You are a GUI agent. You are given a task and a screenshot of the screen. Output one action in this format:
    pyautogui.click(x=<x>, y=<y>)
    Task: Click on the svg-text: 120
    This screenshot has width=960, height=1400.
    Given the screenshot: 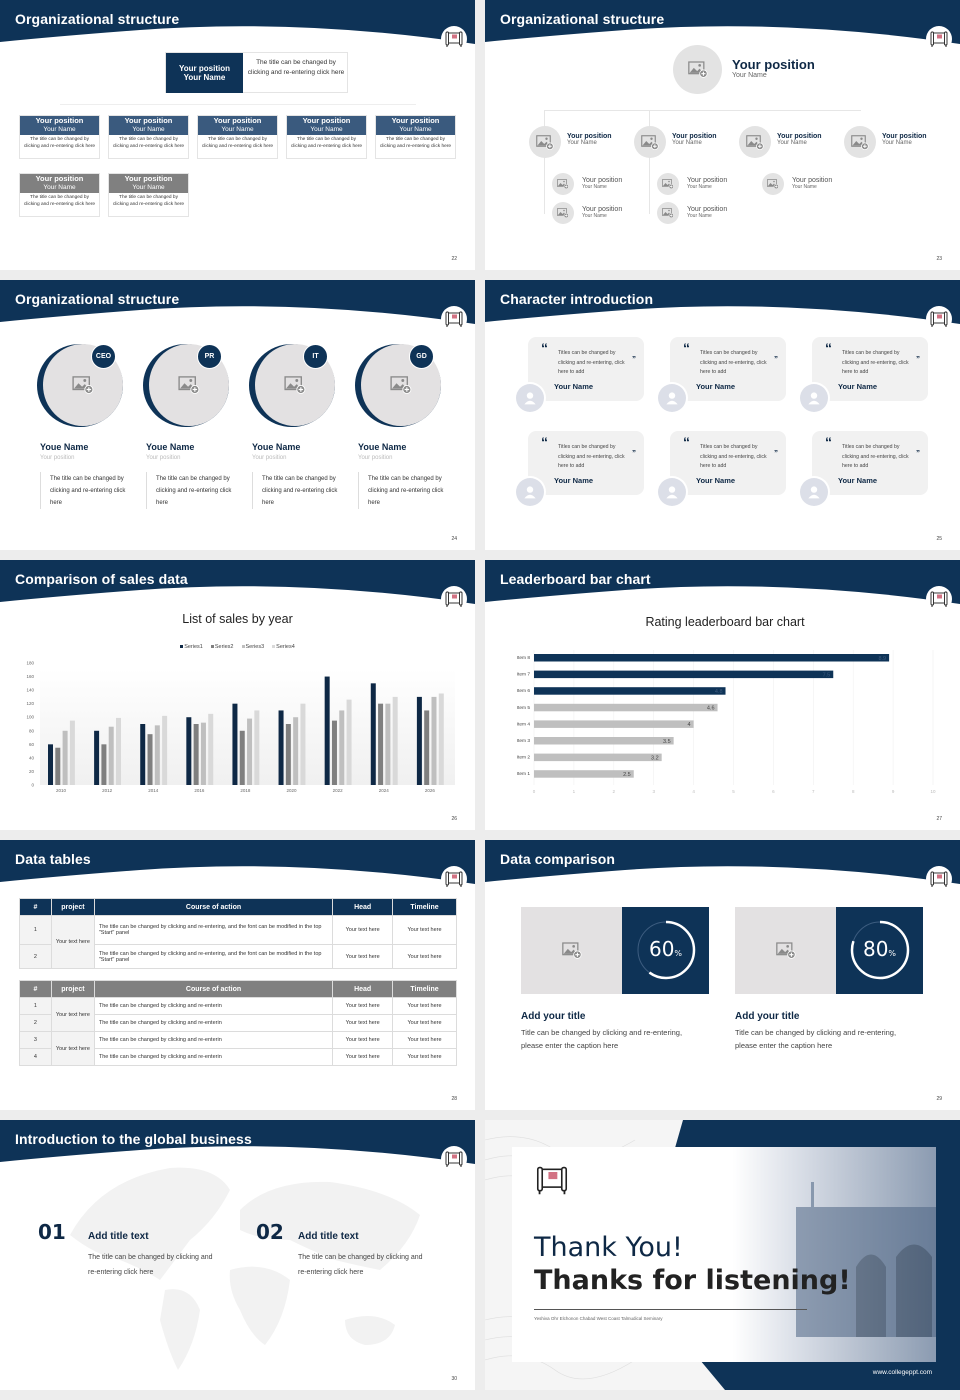 What is the action you would take?
    pyautogui.click(x=30, y=703)
    